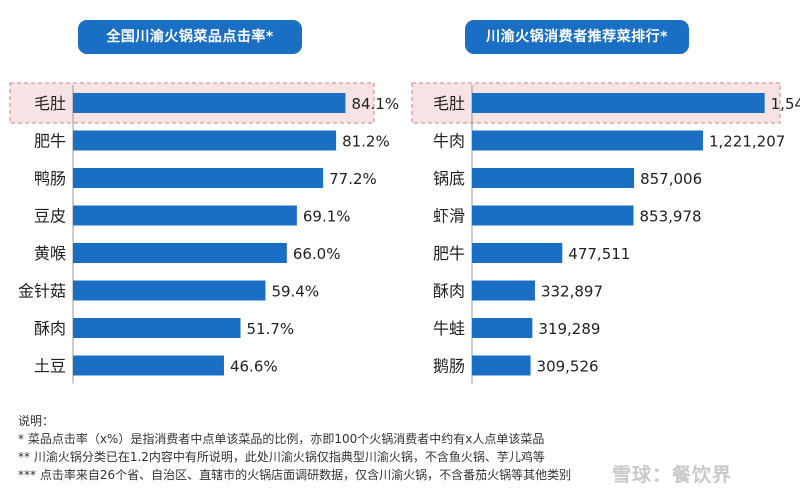 Image resolution: width=800 pixels, height=497 pixels. I want to click on left-category-label: 豆皮, so click(50, 216).